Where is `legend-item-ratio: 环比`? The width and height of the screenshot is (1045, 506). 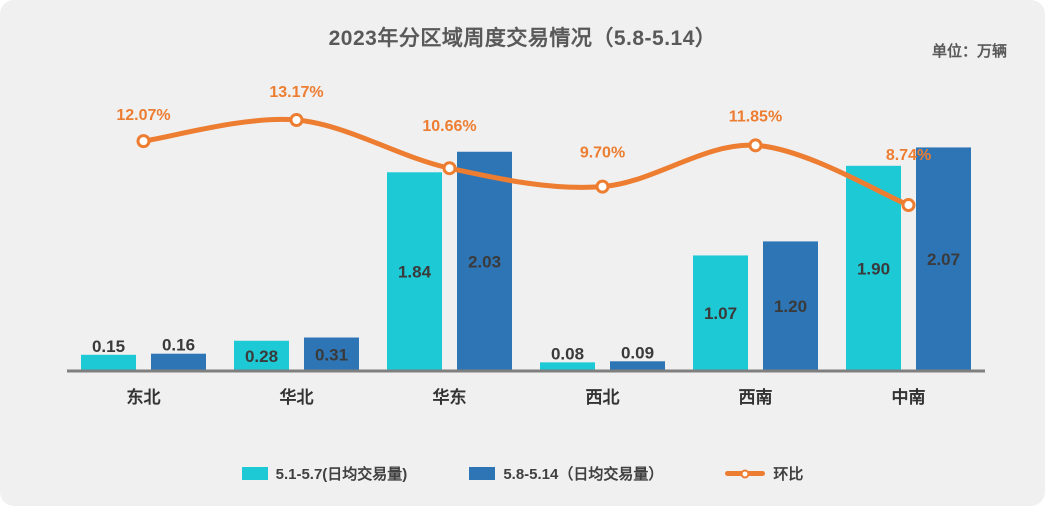
legend-item-ratio: 环比 is located at coordinates (764, 473).